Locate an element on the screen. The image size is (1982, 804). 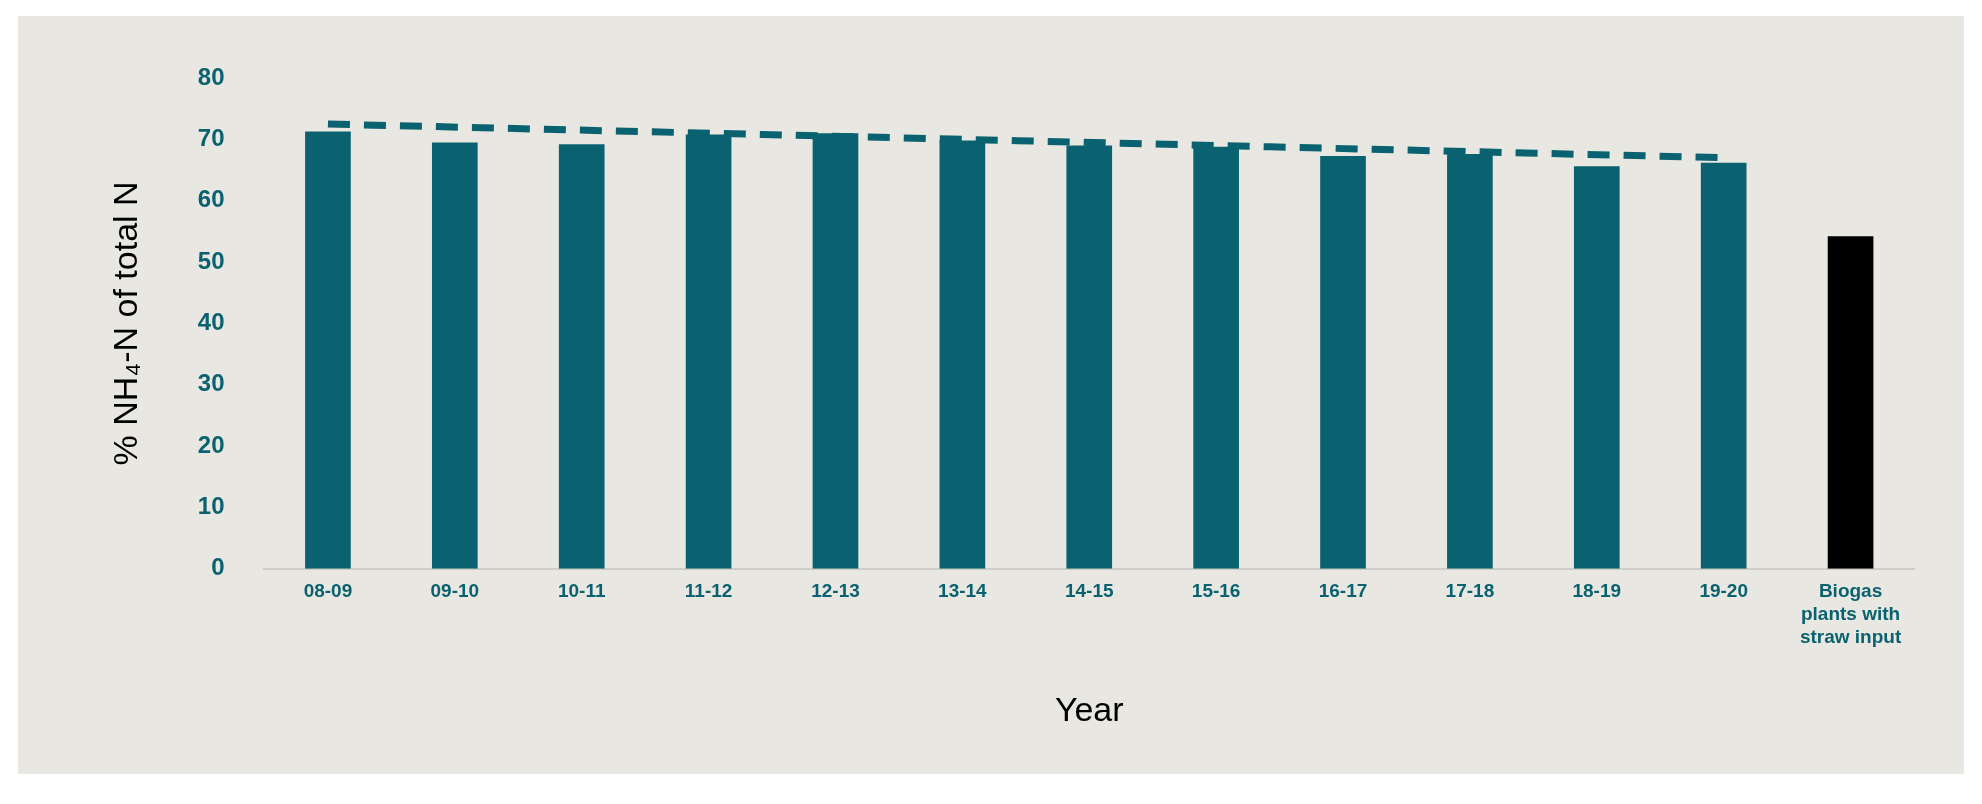
x-tick-label: 18-19 is located at coordinates (1597, 591).